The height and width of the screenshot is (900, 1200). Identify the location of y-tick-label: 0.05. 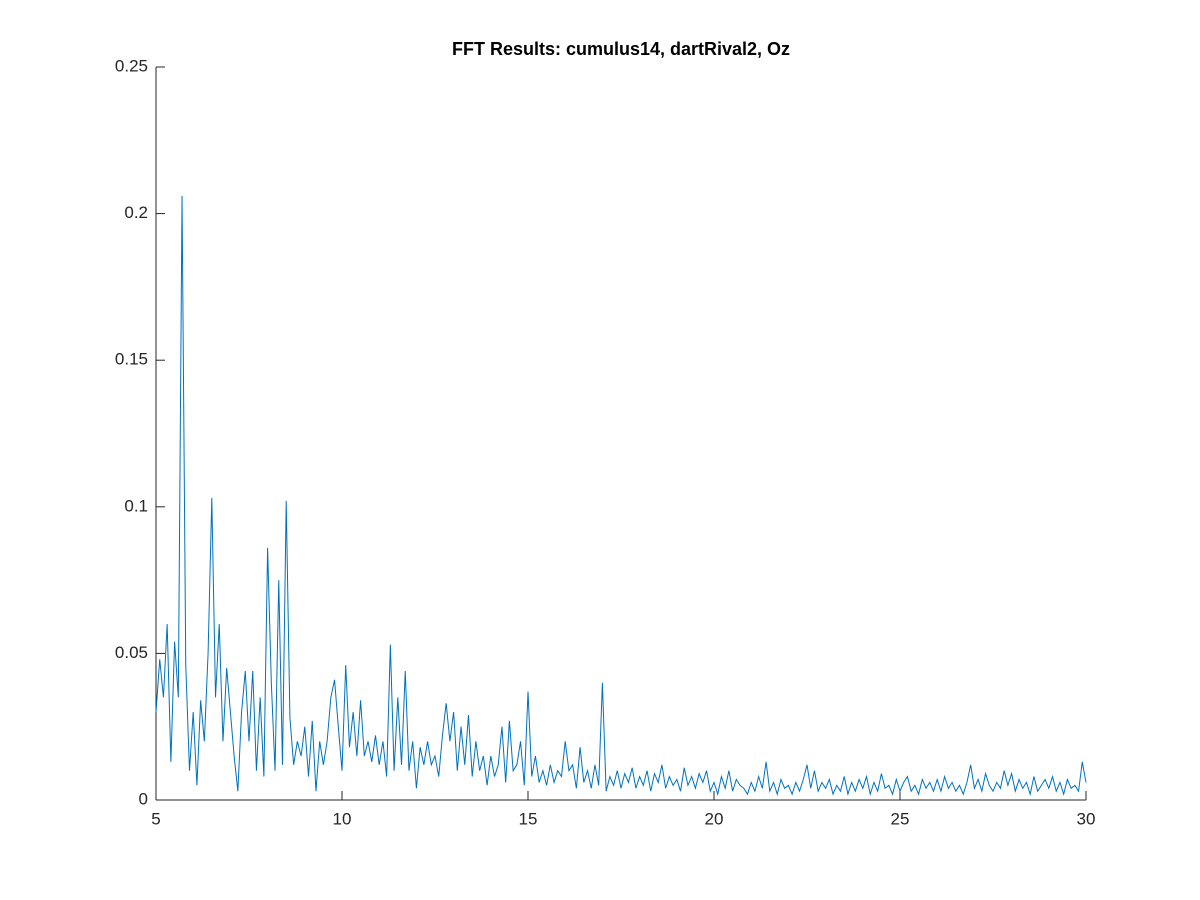
(131, 652).